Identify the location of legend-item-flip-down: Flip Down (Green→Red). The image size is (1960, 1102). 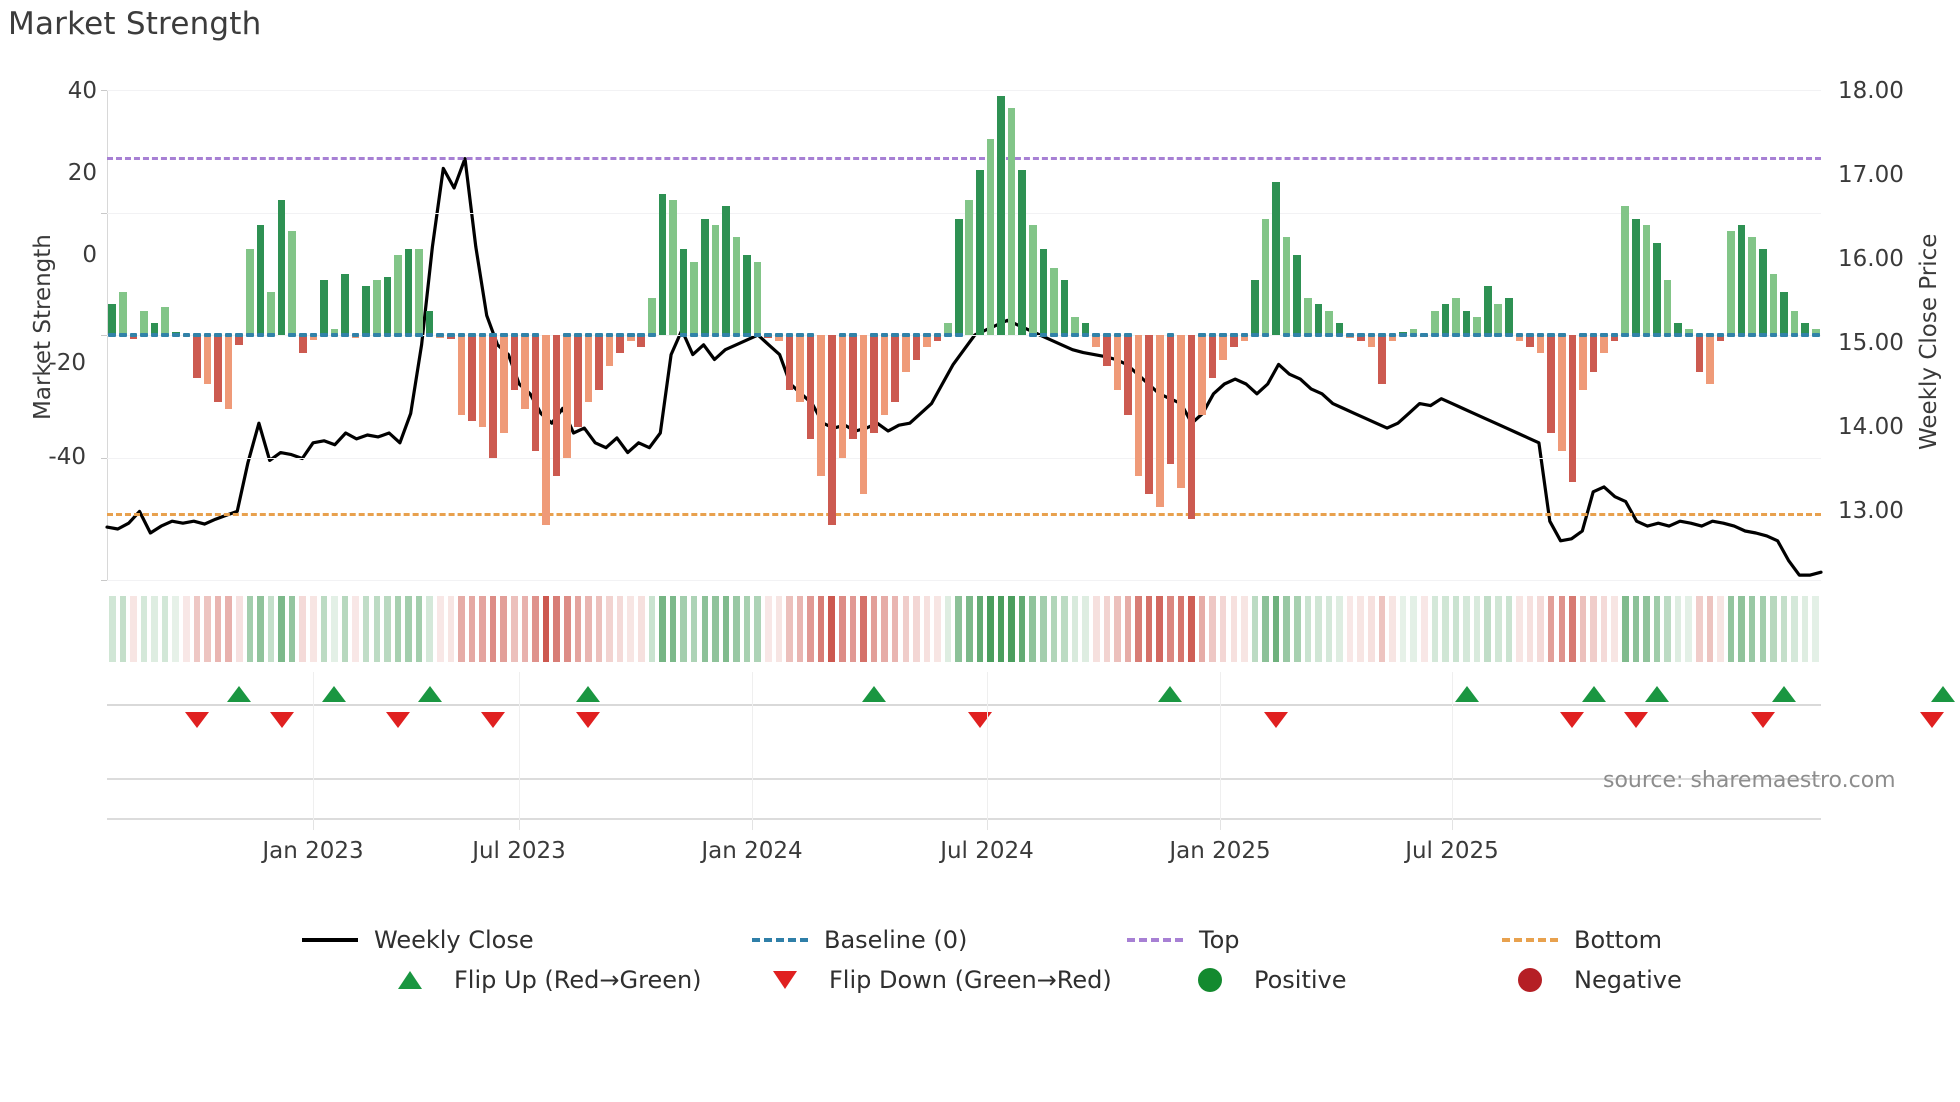
(933, 980).